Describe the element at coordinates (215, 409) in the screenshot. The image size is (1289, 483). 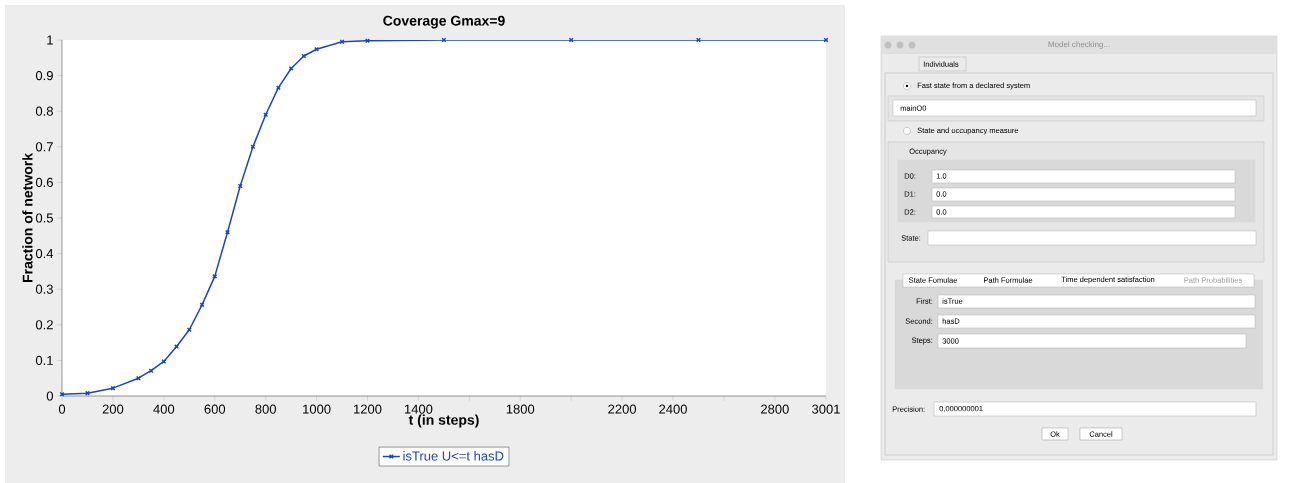
I see `x-tick-label: 600` at that location.